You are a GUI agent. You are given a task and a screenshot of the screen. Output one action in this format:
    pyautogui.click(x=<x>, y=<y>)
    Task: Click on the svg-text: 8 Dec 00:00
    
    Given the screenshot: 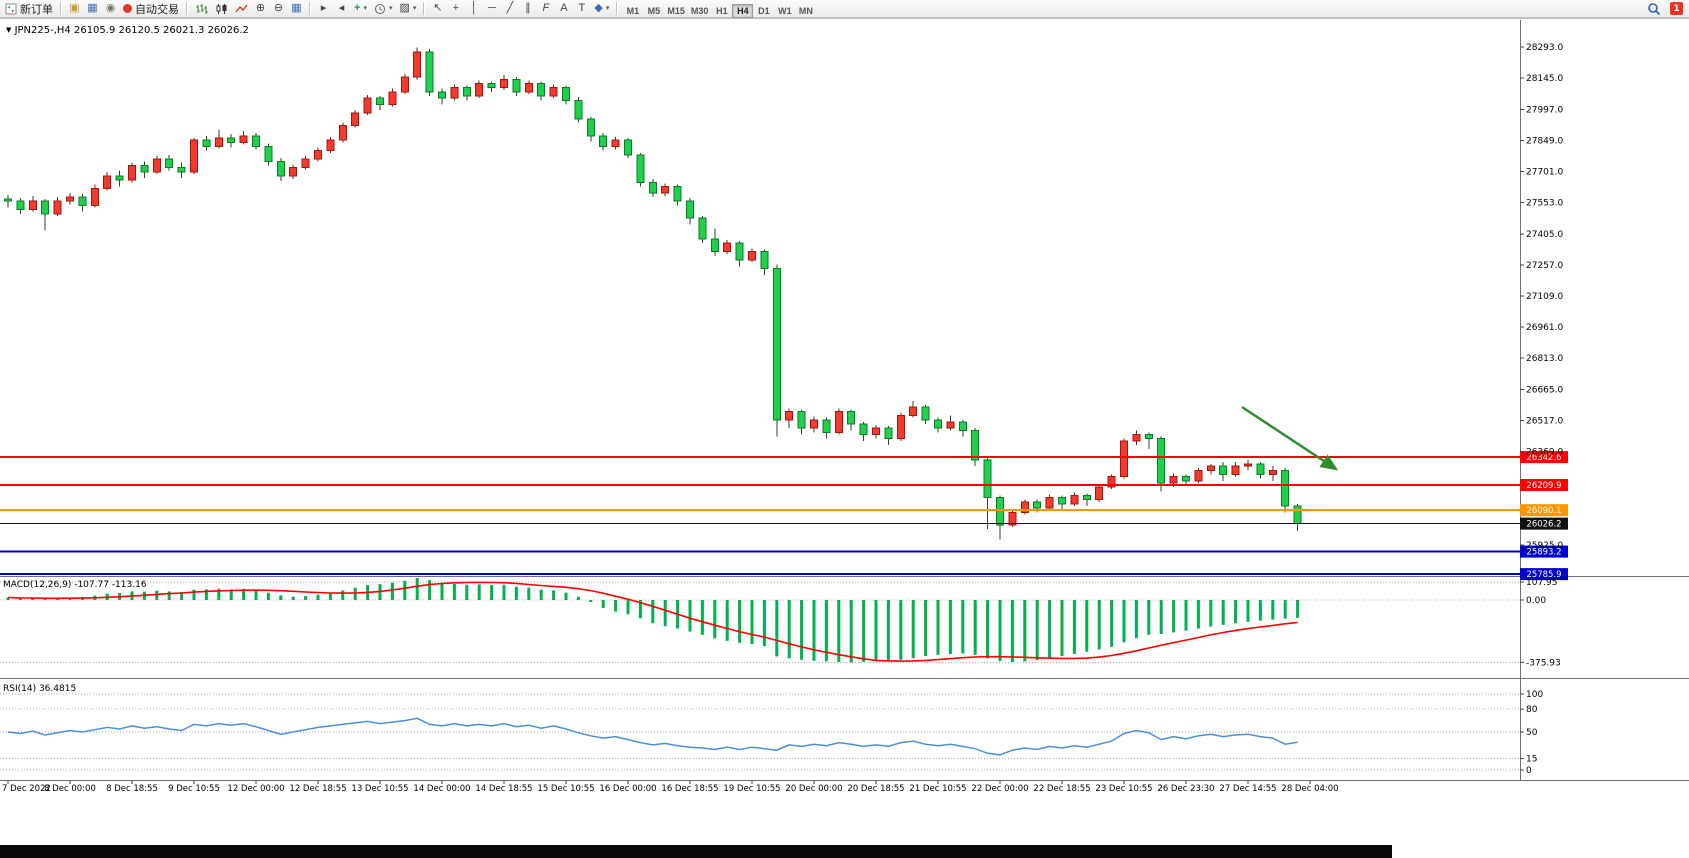 What is the action you would take?
    pyautogui.click(x=70, y=789)
    